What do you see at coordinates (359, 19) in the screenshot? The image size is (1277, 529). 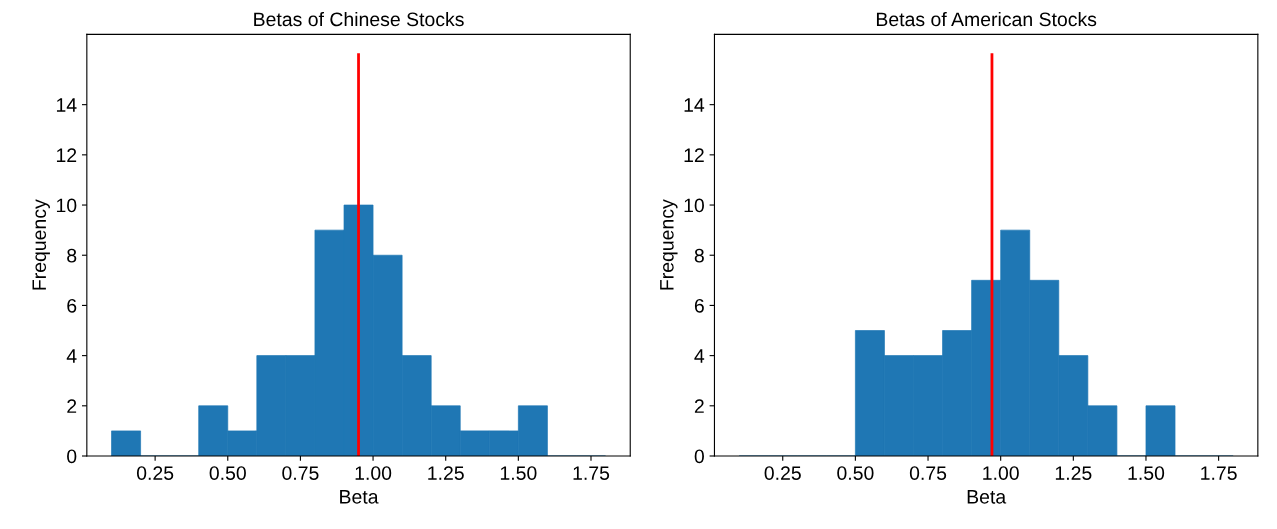 I see `chart-title: Betas of Chinese Stocks` at bounding box center [359, 19].